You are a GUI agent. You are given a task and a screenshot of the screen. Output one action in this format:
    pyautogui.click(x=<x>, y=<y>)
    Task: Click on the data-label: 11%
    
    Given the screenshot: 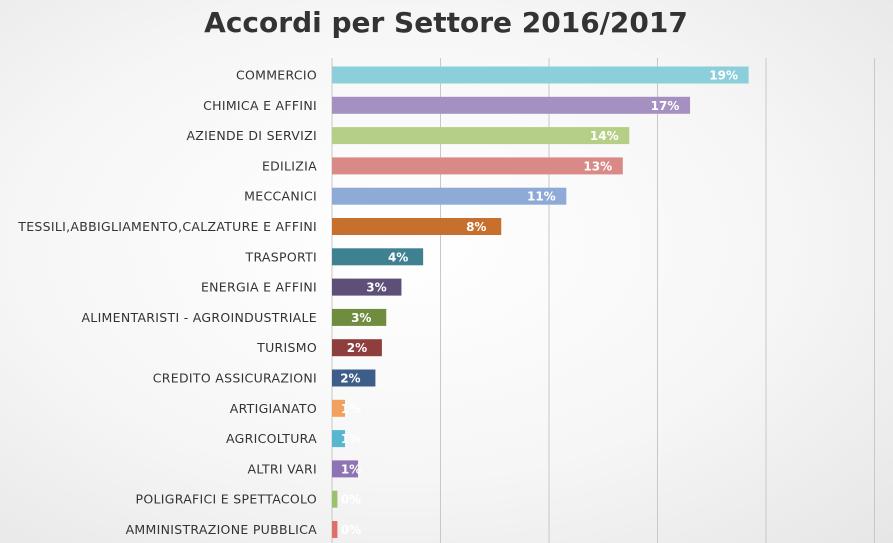 What is the action you would take?
    pyautogui.click(x=541, y=197)
    